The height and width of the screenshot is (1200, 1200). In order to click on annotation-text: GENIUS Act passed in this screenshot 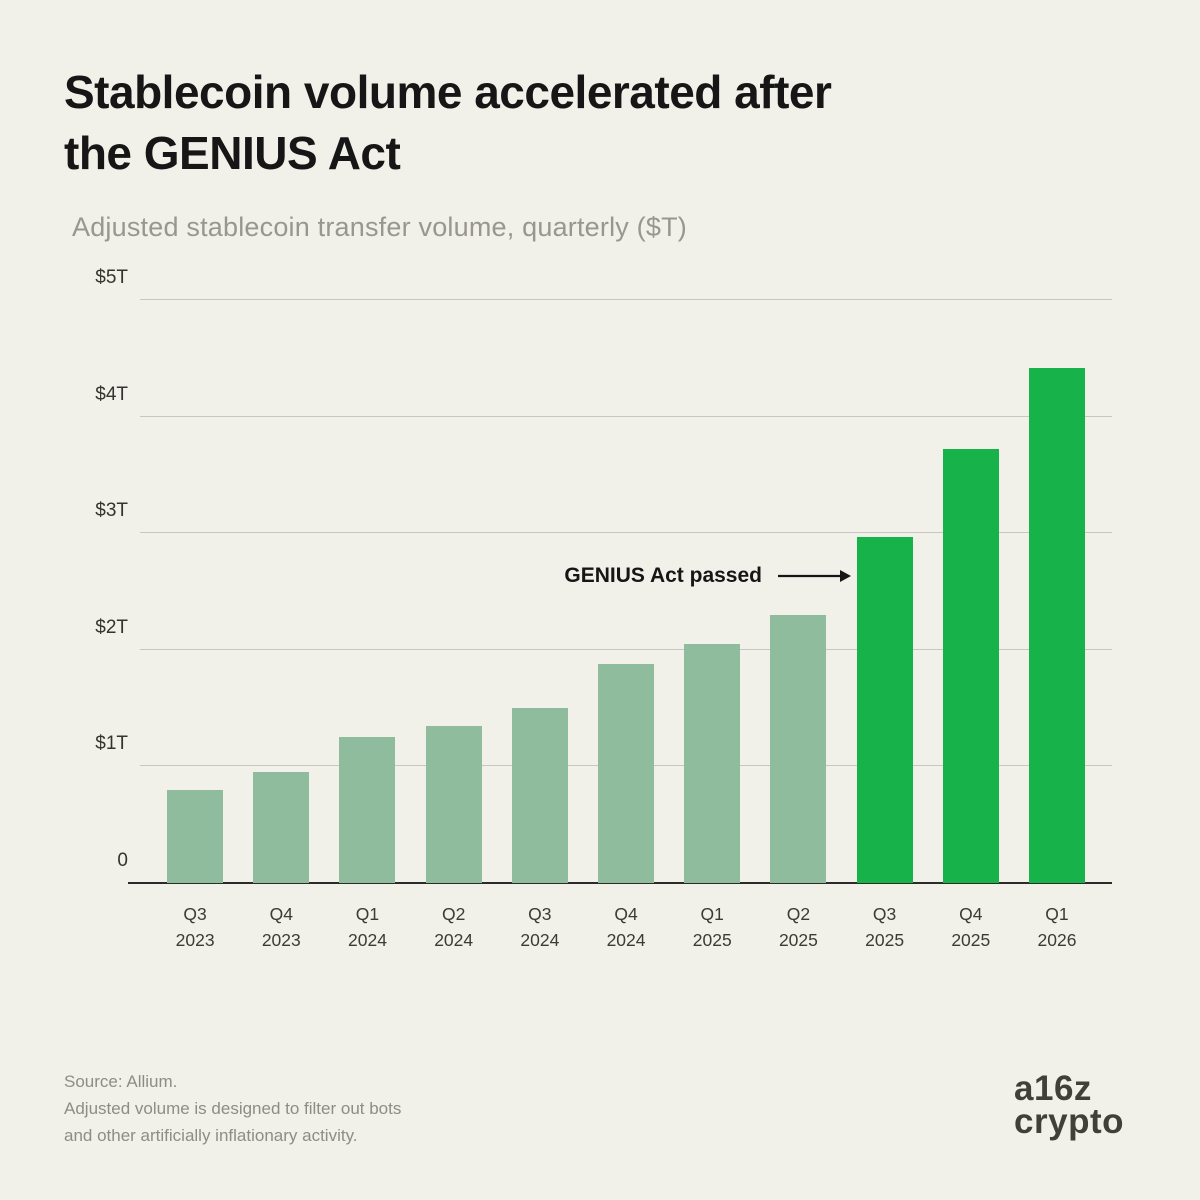, I will do `click(663, 575)`.